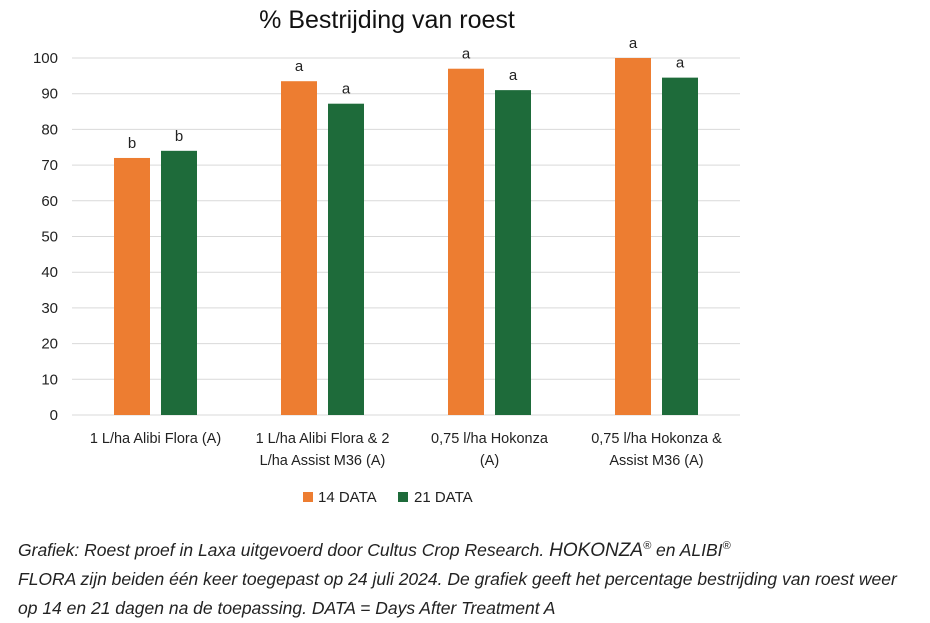 This screenshot has width=930, height=623. What do you see at coordinates (490, 439) in the screenshot?
I see `x-category-label: 0,75 l/ha Hokonza` at bounding box center [490, 439].